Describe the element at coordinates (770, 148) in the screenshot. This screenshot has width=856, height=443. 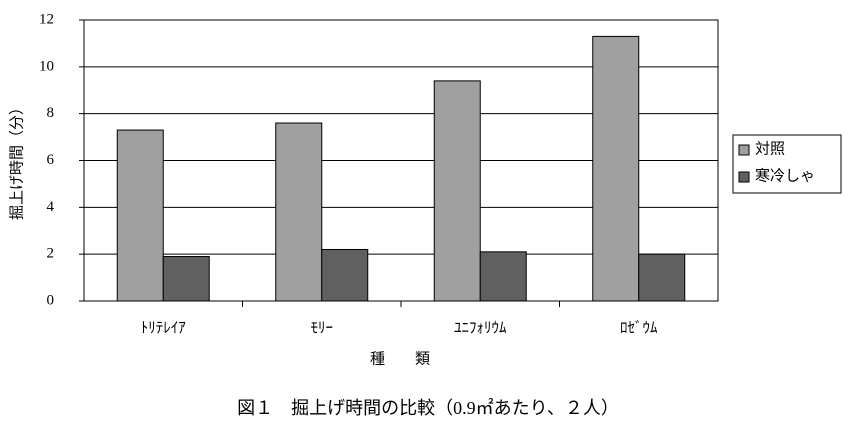
I see `legend-label: 対照` at that location.